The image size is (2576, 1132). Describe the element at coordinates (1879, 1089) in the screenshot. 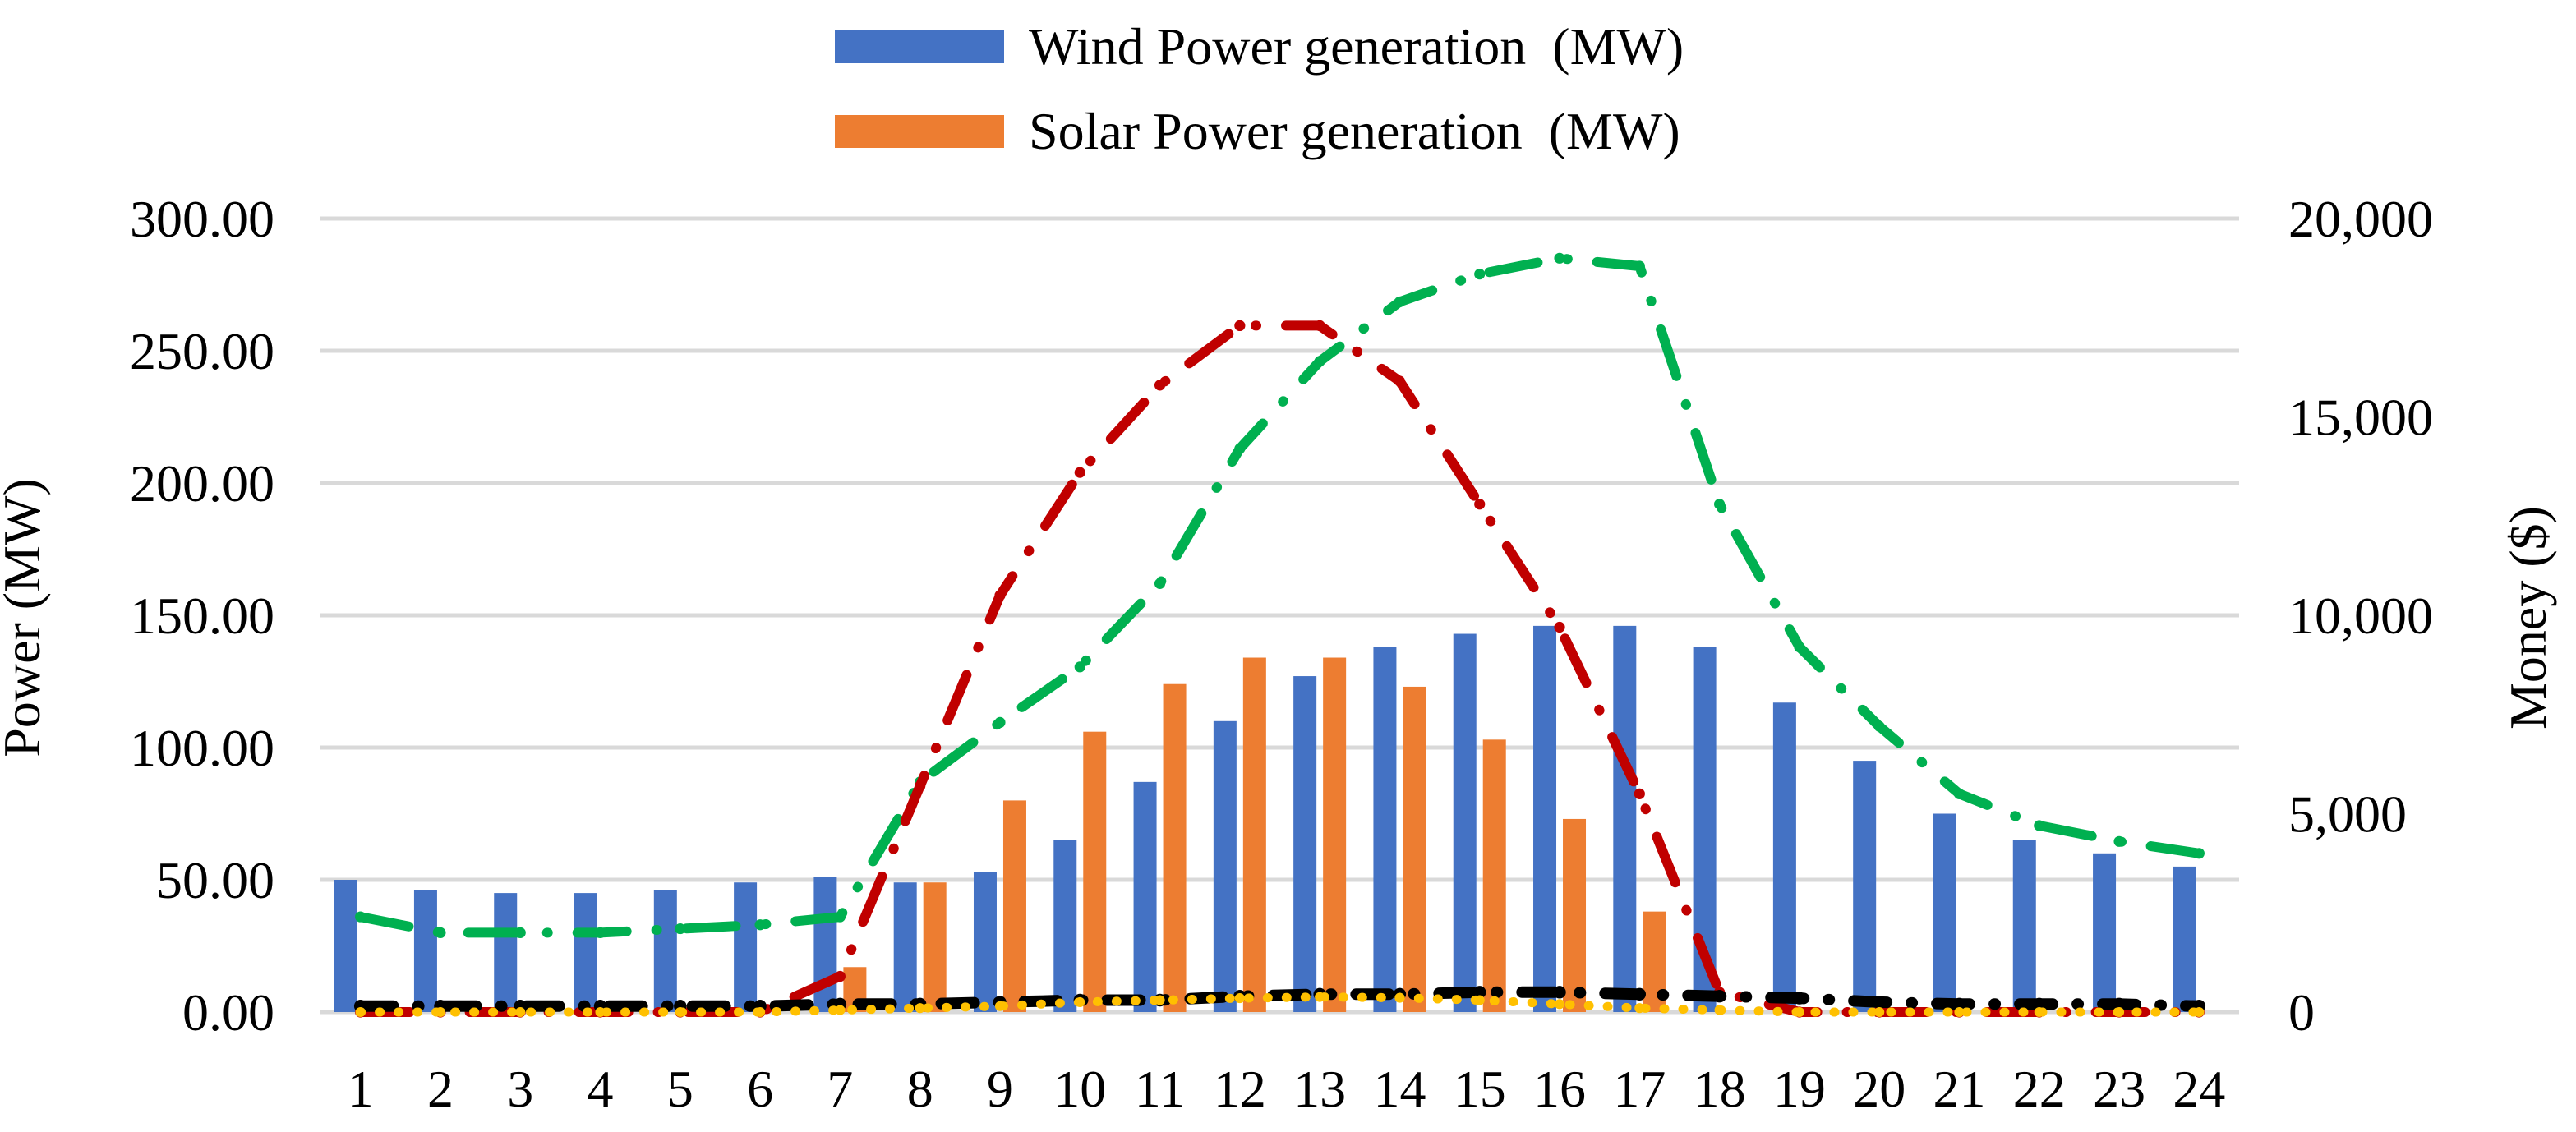

I see `x-tick-label-20: 20` at that location.